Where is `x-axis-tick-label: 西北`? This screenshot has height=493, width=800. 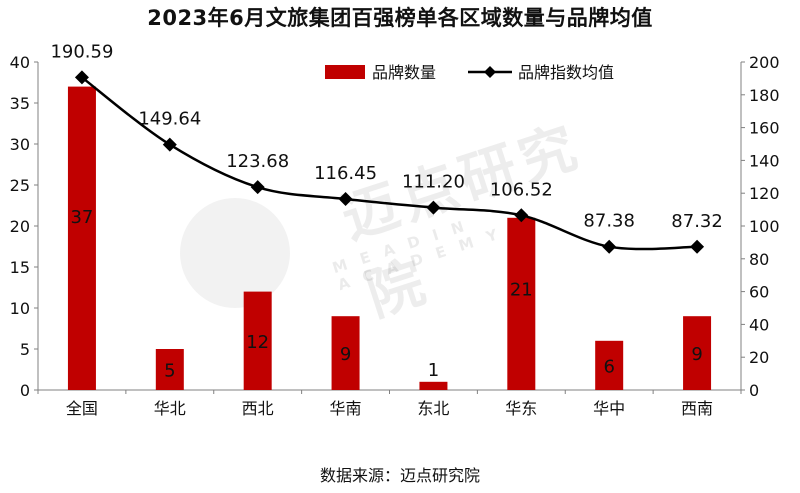
x-axis-tick-label: 西北 is located at coordinates (258, 408).